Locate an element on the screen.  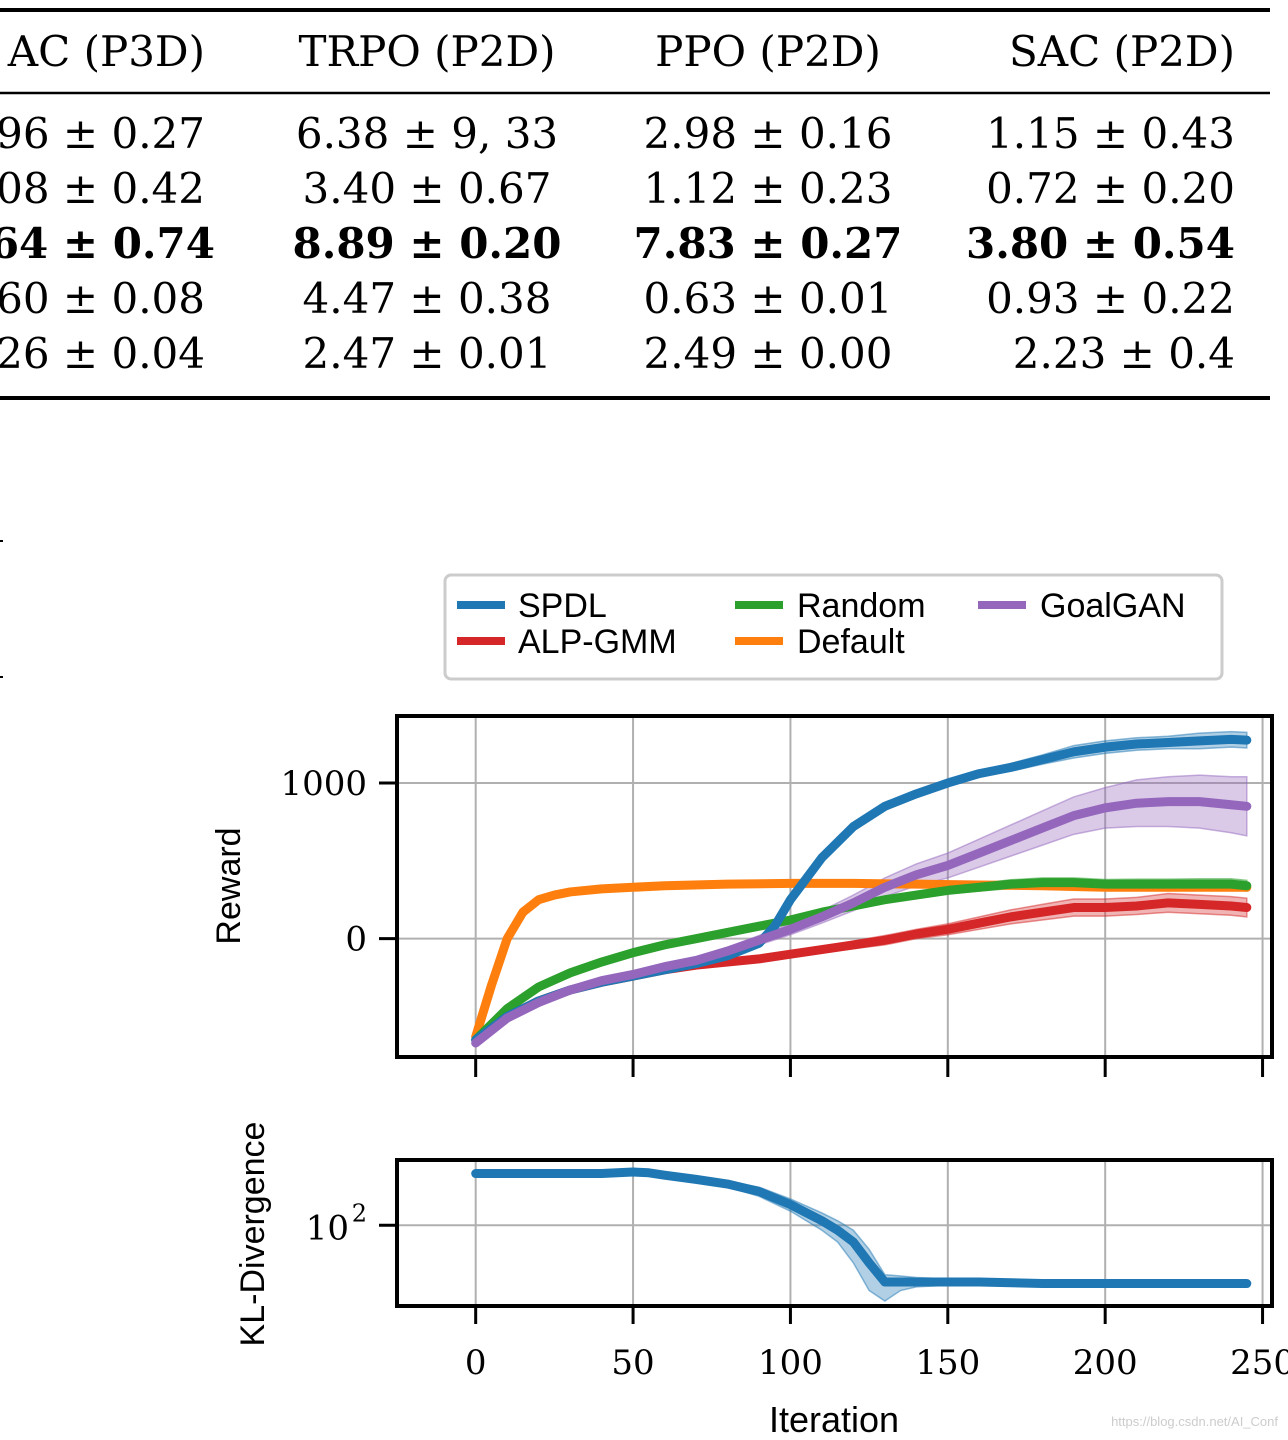
reward-ytick-label: 1000 is located at coordinates (323, 784).